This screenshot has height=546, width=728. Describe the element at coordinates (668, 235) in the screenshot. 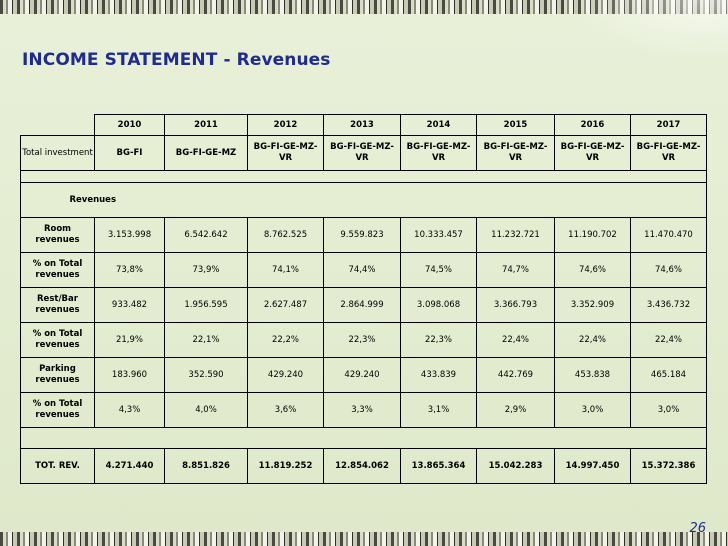

I see `value-cell: 11.470.470` at that location.